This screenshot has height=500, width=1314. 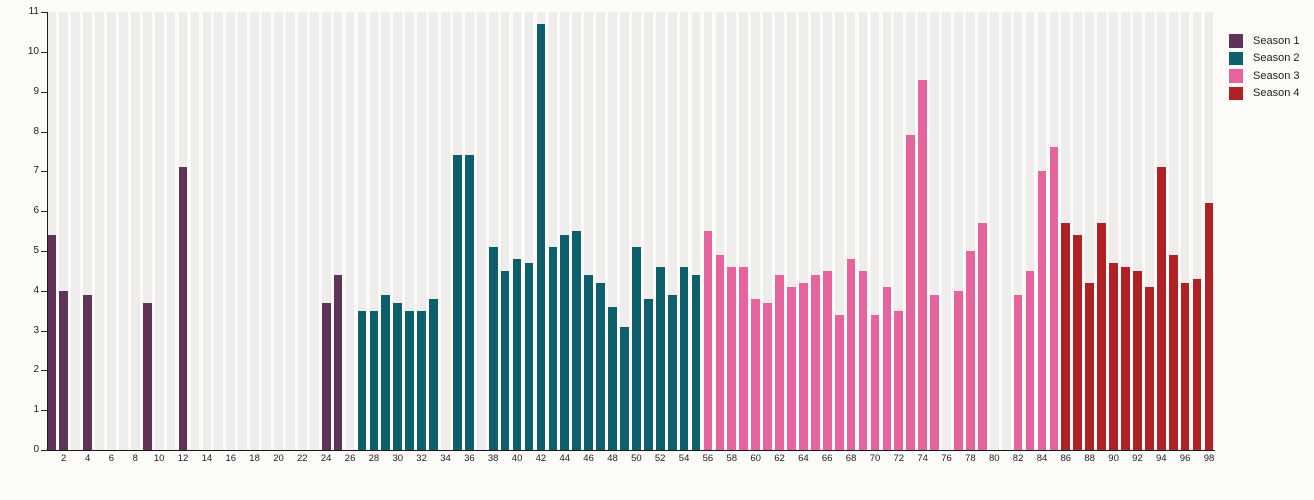 What do you see at coordinates (44, 371) in the screenshot?
I see `y-axis-tick` at bounding box center [44, 371].